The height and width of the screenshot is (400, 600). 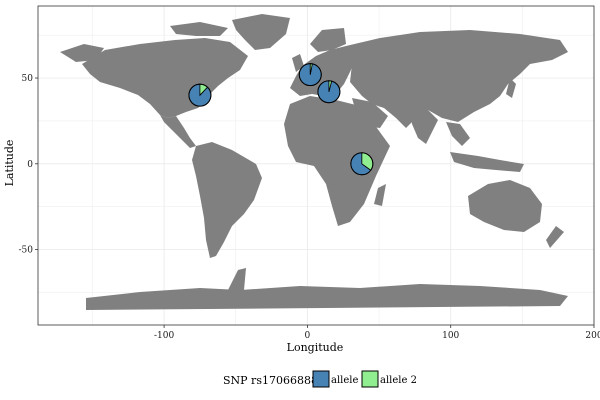 I want to click on landmass-australia, so click(x=505, y=206).